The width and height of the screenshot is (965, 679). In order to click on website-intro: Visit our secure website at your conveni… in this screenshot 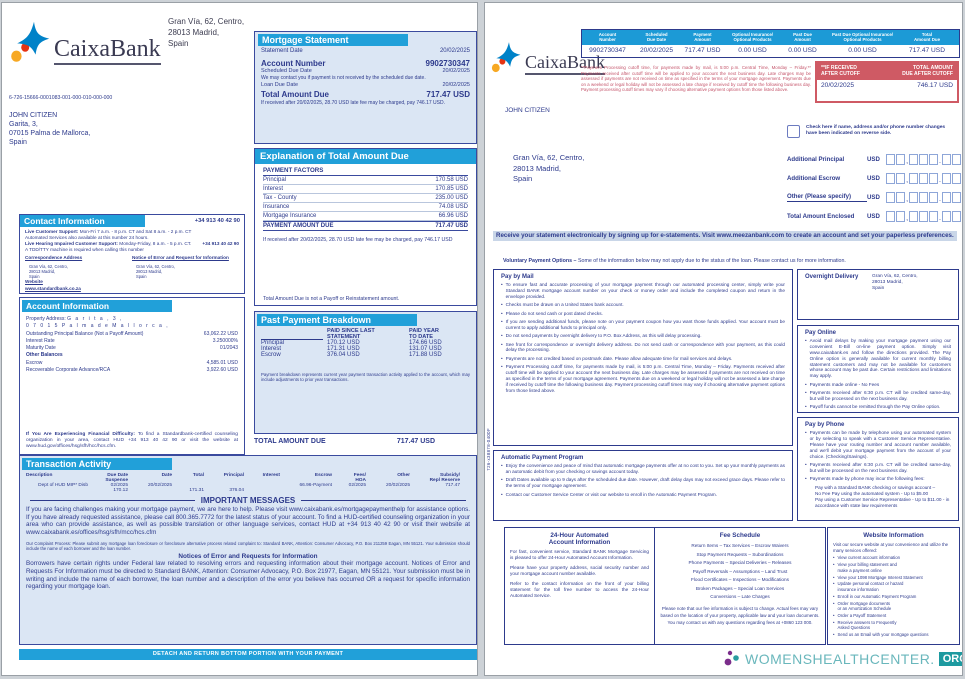, I will do `click(891, 547)`.